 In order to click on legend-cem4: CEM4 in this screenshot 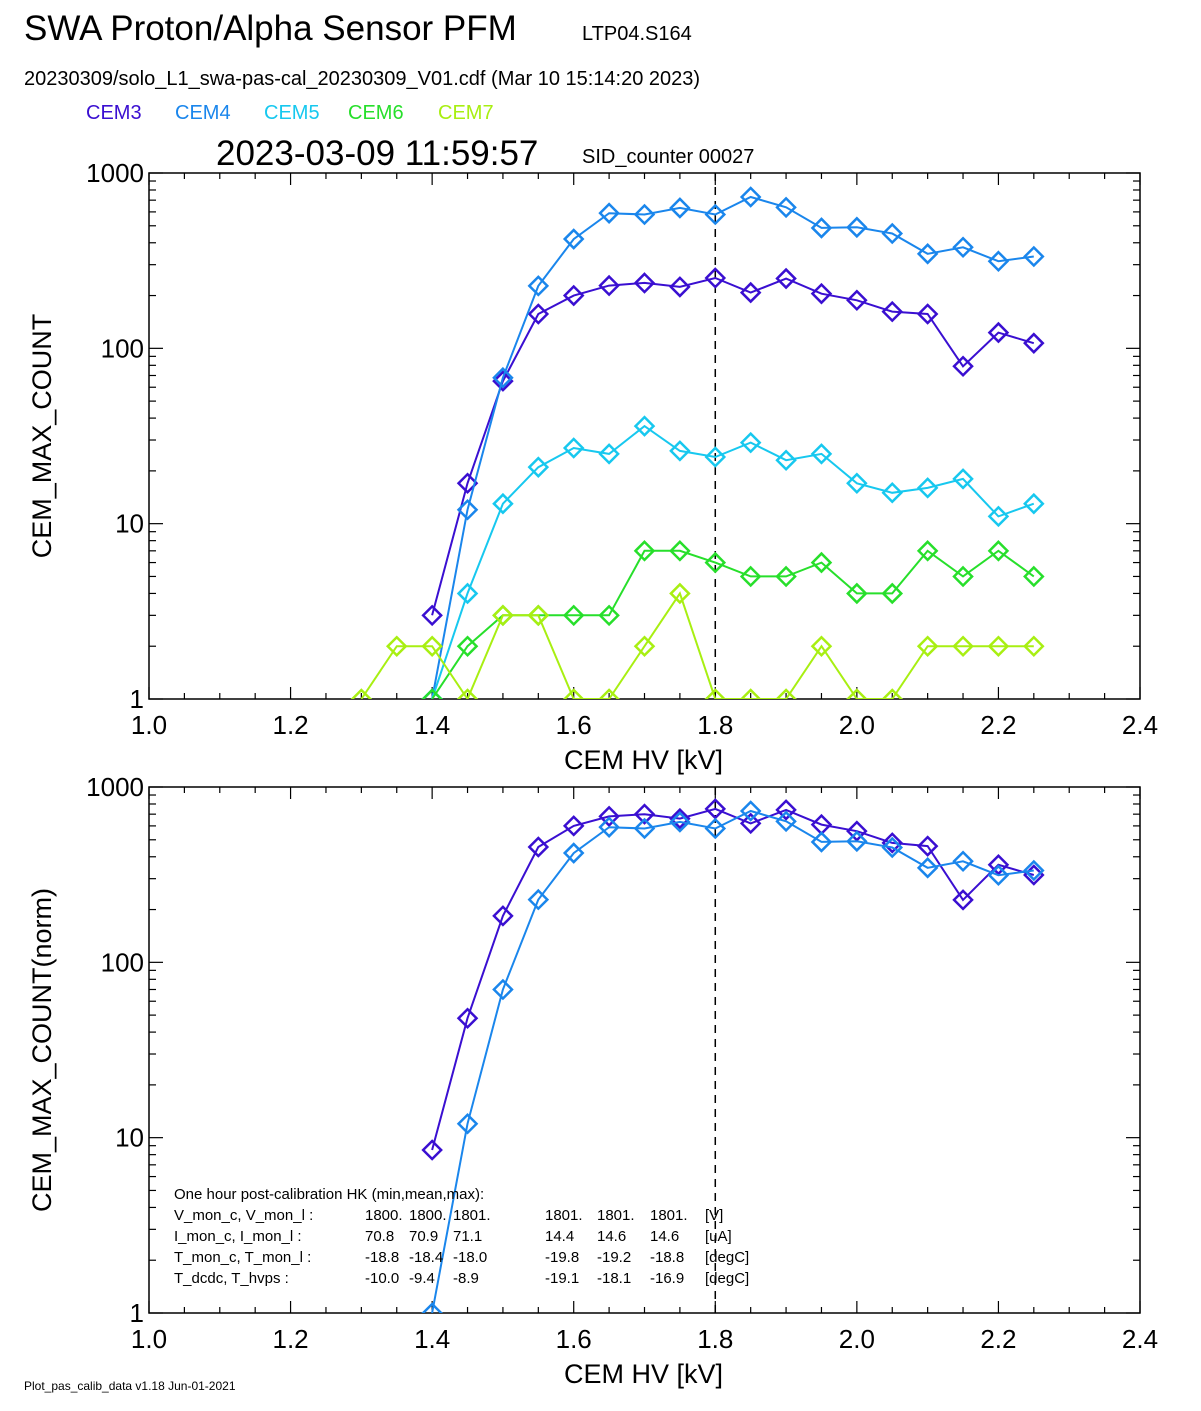, I will do `click(203, 113)`.